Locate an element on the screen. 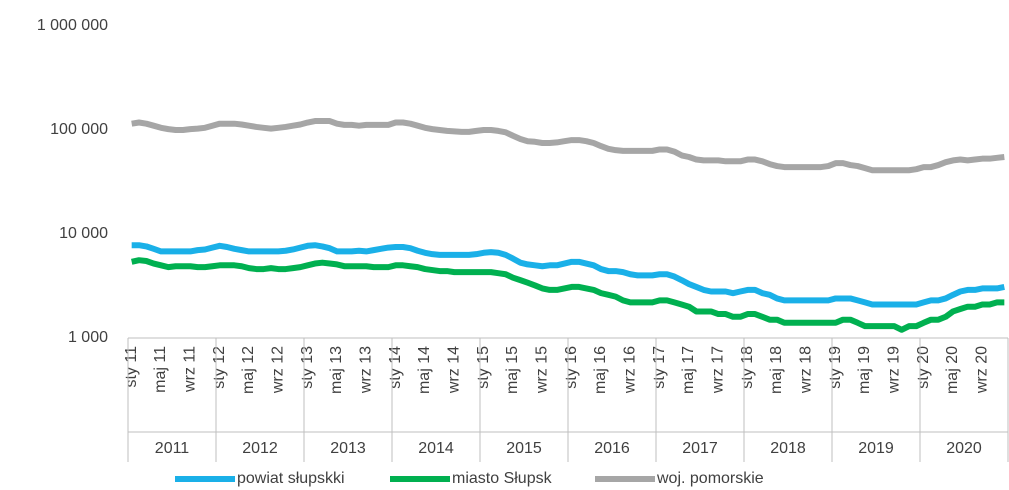 This screenshot has width=1009, height=490. x-tick-label: maj 15 is located at coordinates (512, 370).